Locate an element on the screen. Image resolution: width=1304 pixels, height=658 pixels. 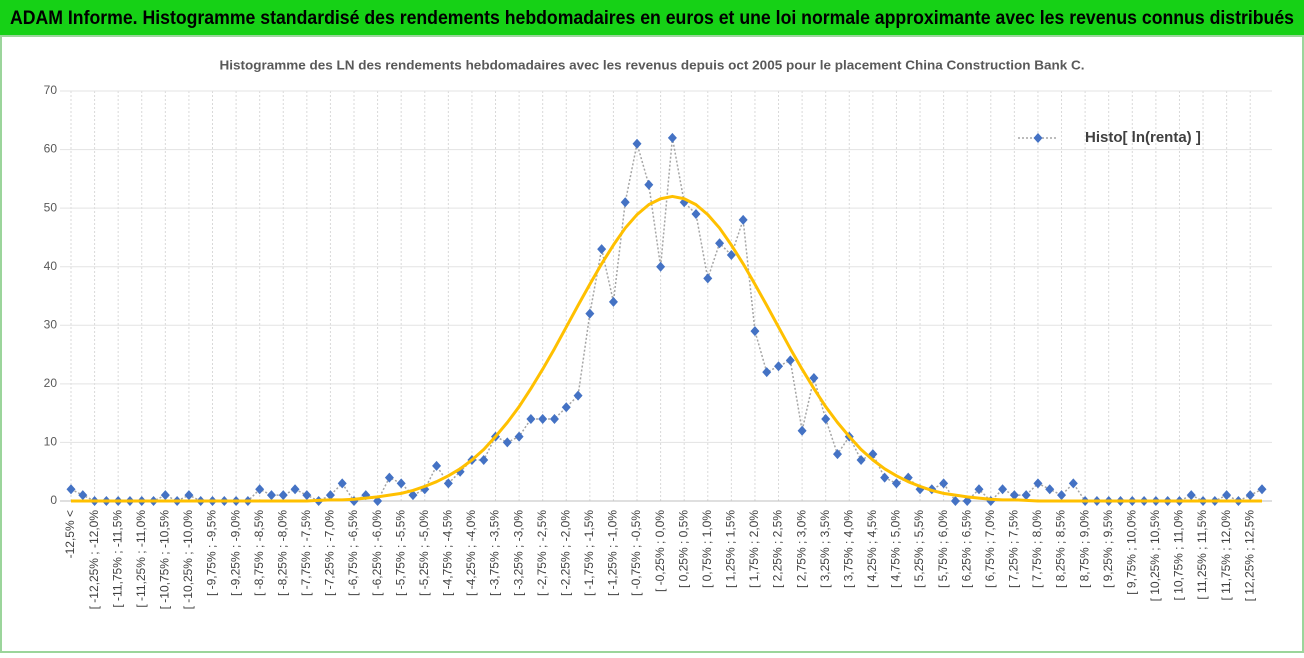
x-tick-label: [ -4,75% ; -4,5% is located at coordinates (448, 553).